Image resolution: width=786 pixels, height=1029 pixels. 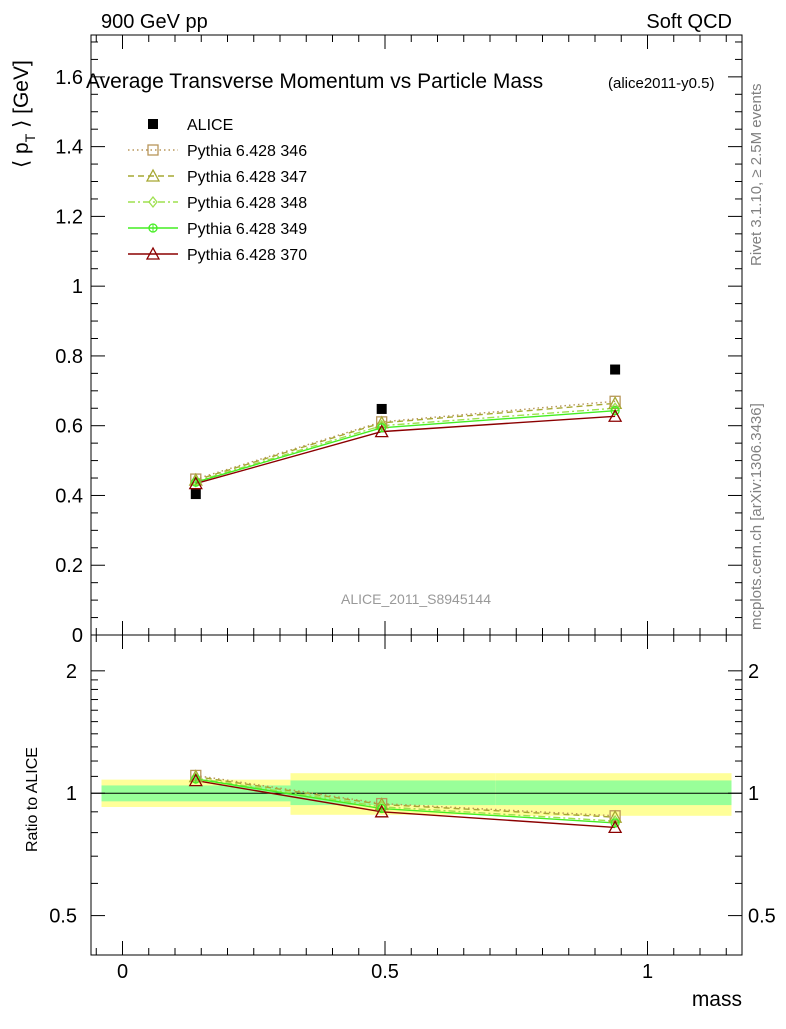 I want to click on x-tick-label: 1, so click(x=647, y=972).